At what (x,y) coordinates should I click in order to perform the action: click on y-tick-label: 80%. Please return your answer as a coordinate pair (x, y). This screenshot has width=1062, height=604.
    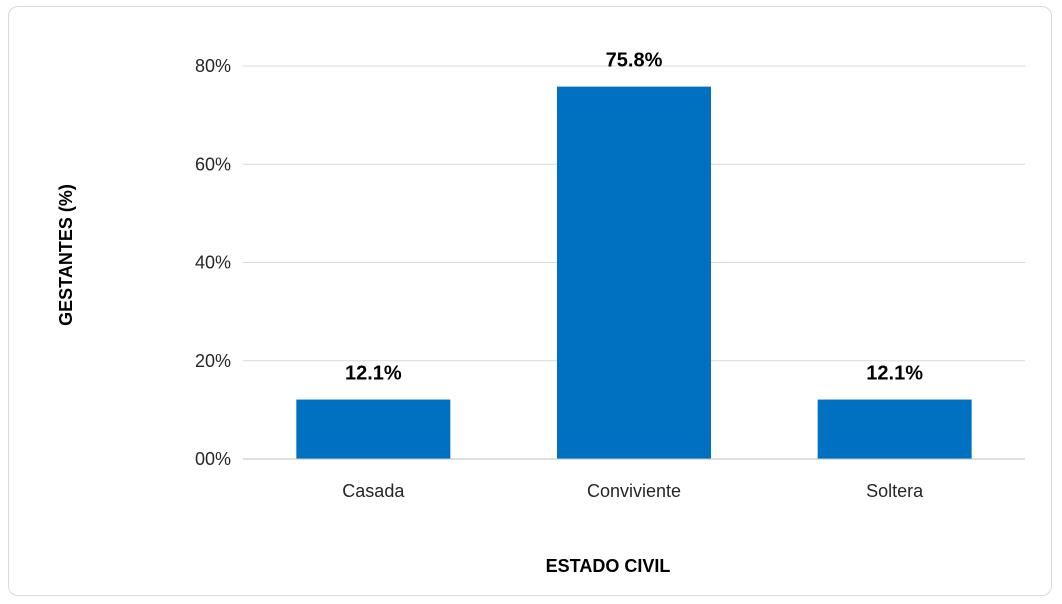
    Looking at the image, I should click on (213, 66).